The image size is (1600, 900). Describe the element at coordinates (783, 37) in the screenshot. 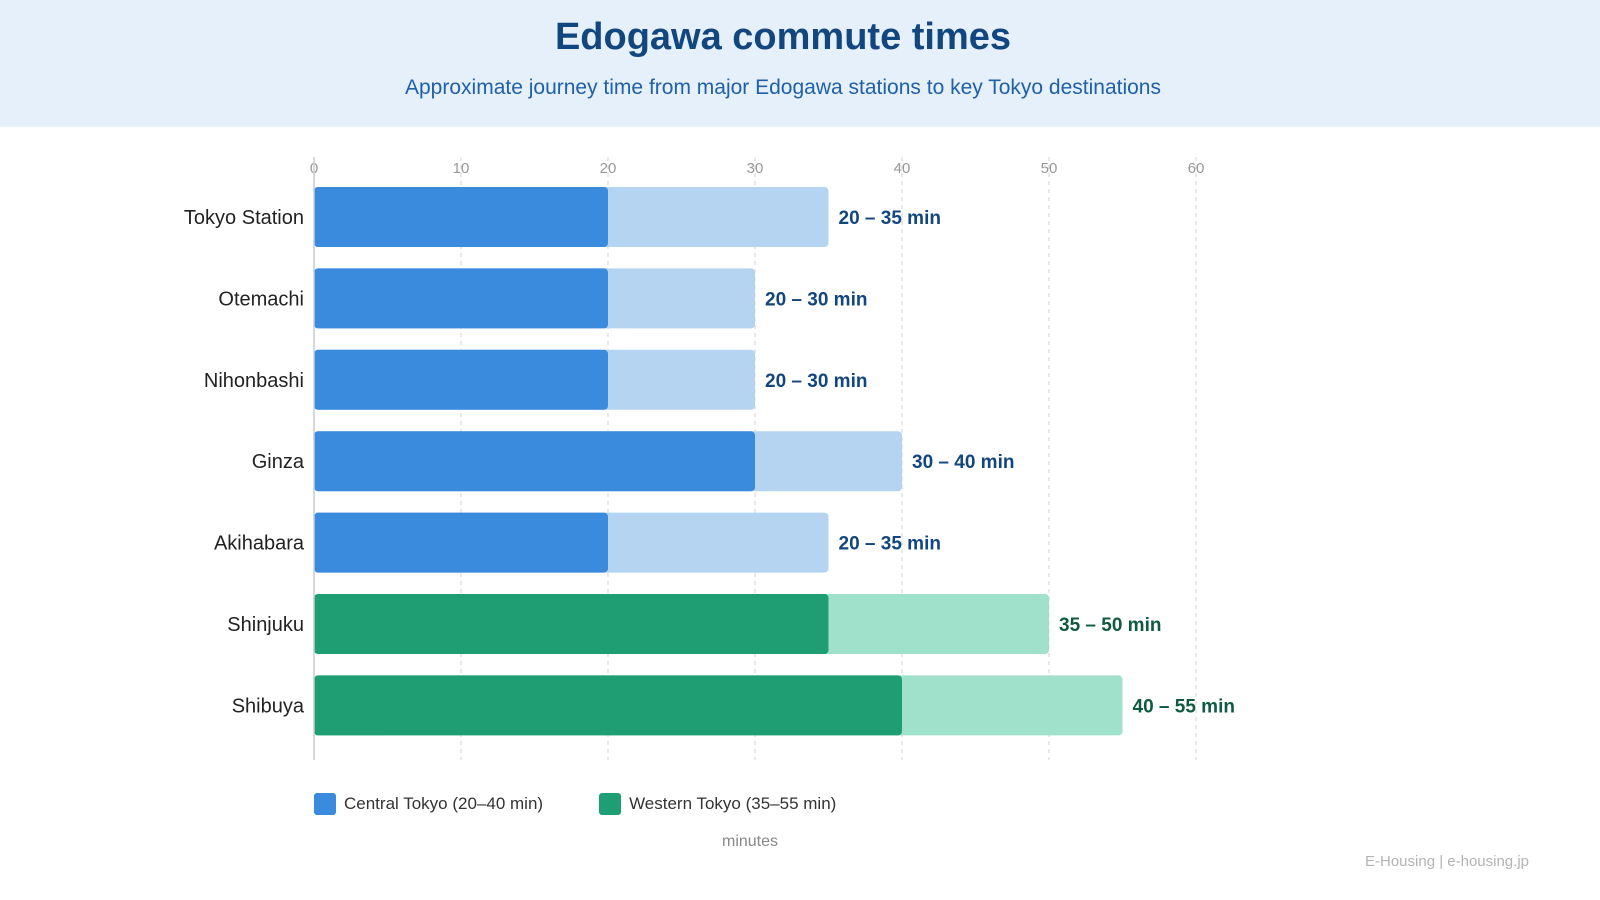

I see `chart-title: Edogawa commute times` at that location.